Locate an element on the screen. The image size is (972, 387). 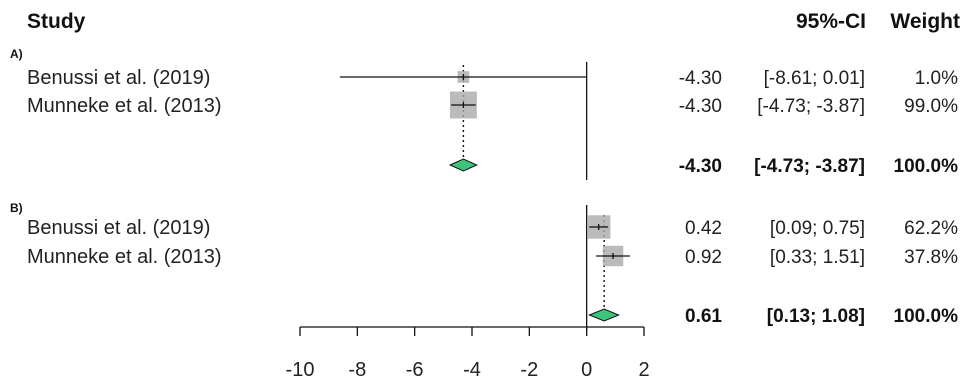
pooled-ci-value: [0.13; 1.08] is located at coordinates (816, 316).